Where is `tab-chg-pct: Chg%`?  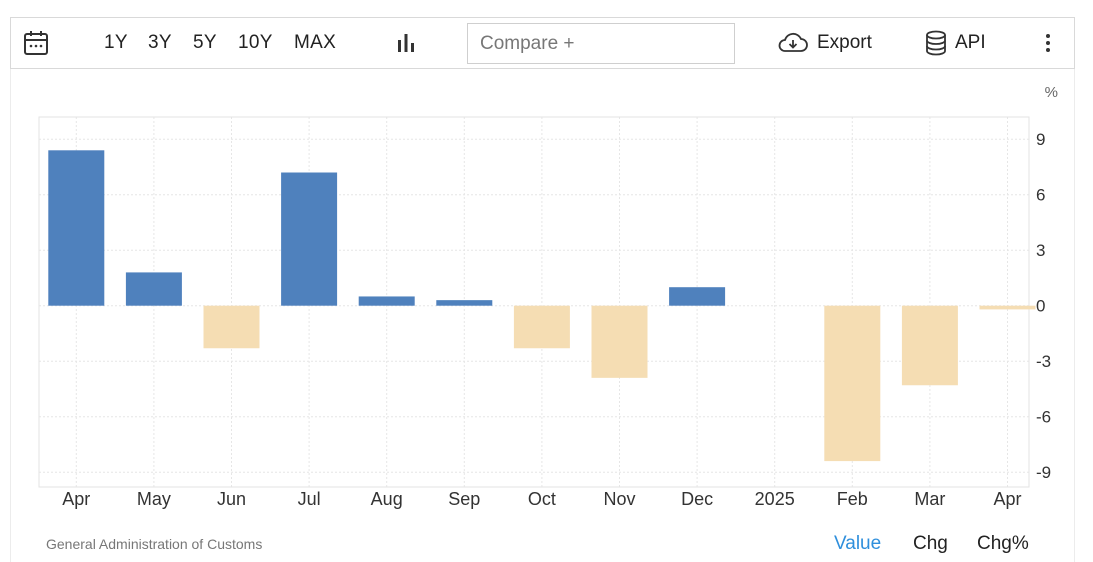 tab-chg-pct: Chg% is located at coordinates (1003, 543).